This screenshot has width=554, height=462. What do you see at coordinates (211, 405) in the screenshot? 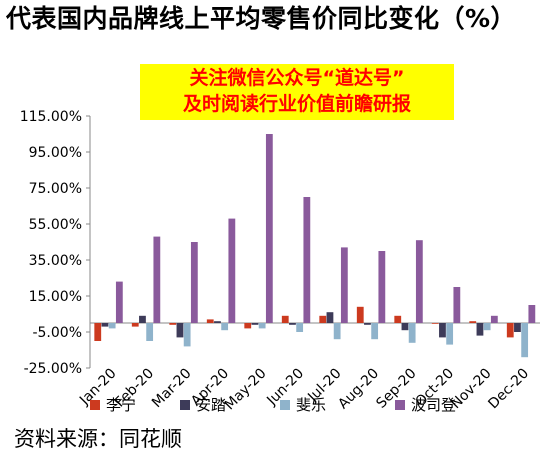
I see `legend-label: 安踏` at bounding box center [211, 405].